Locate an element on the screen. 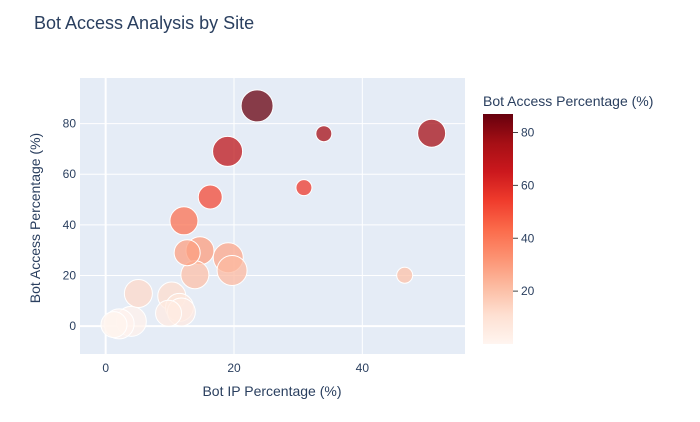 This screenshot has width=700, height=422. colorbar-tick-label: 20 is located at coordinates (528, 291).